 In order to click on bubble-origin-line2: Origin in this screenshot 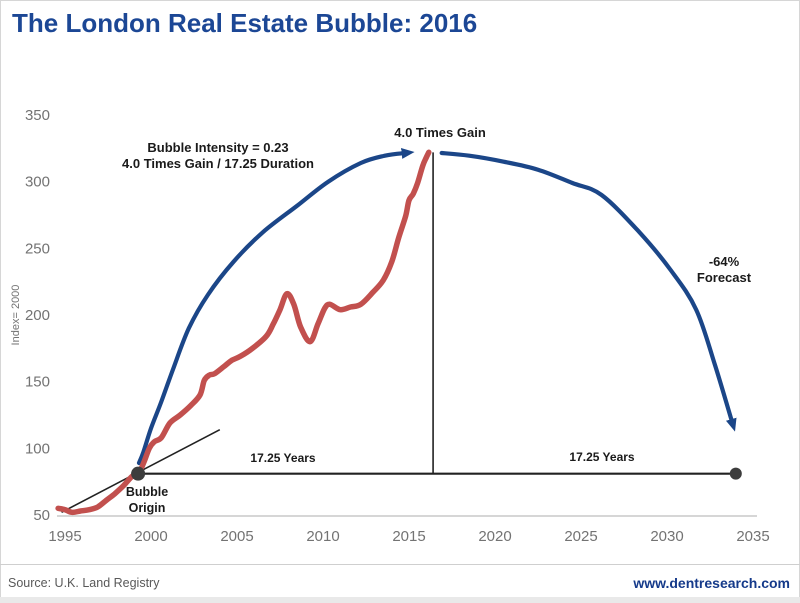, I will do `click(147, 507)`.